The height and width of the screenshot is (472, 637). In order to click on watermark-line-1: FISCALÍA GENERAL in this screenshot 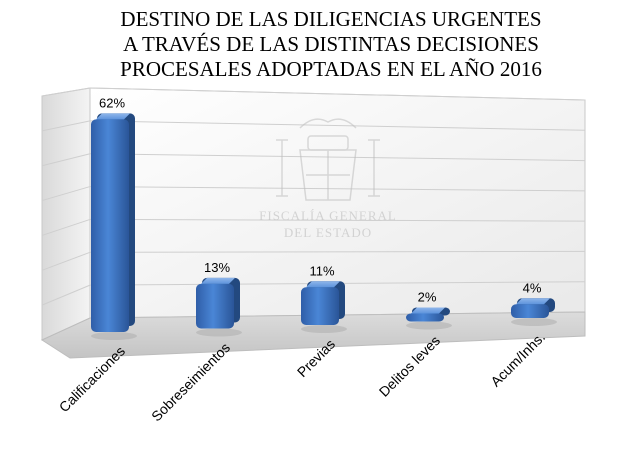, I will do `click(328, 215)`.